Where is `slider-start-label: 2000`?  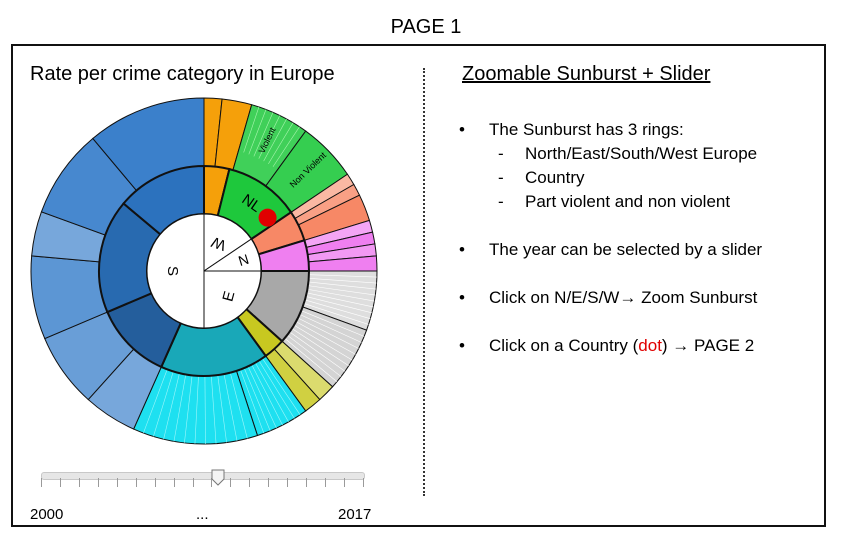
slider-start-label: 2000 is located at coordinates (47, 514).